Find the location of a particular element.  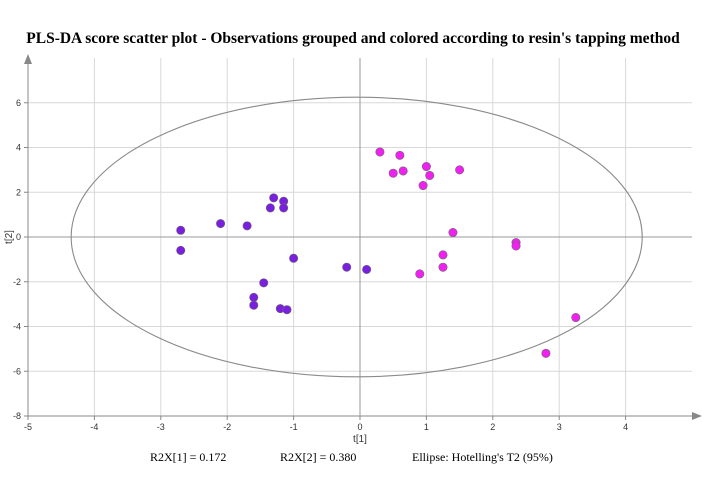

x-tick-label: -3 is located at coordinates (161, 427).